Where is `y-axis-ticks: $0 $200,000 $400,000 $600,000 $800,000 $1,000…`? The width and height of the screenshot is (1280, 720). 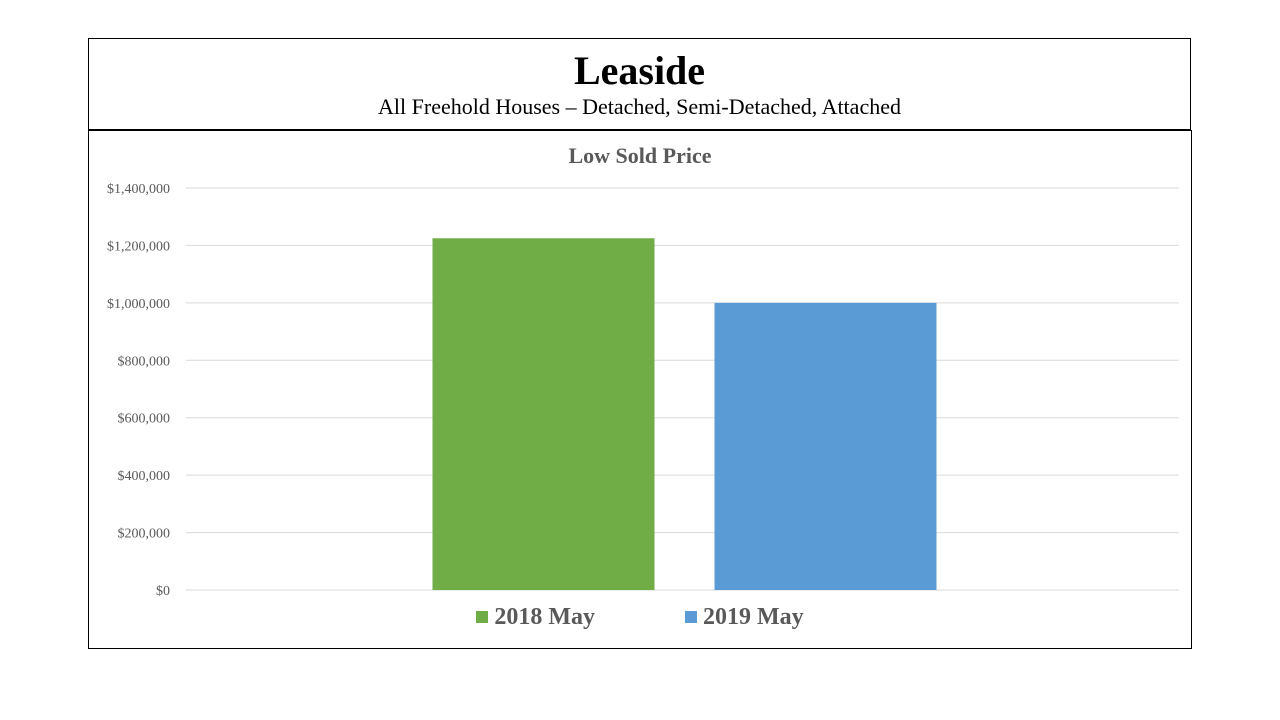 y-axis-ticks: $0 $200,000 $400,000 $600,000 $800,000 $1,000… is located at coordinates (138, 390).